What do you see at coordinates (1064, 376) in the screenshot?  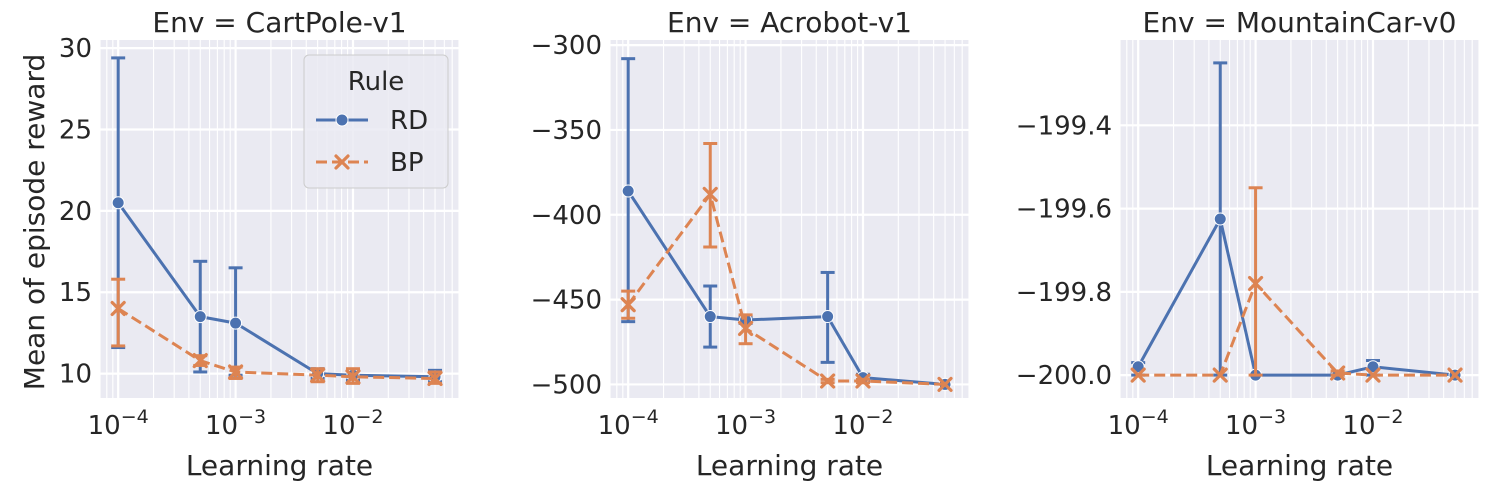 I see `y-tick-label: −200.0` at bounding box center [1064, 376].